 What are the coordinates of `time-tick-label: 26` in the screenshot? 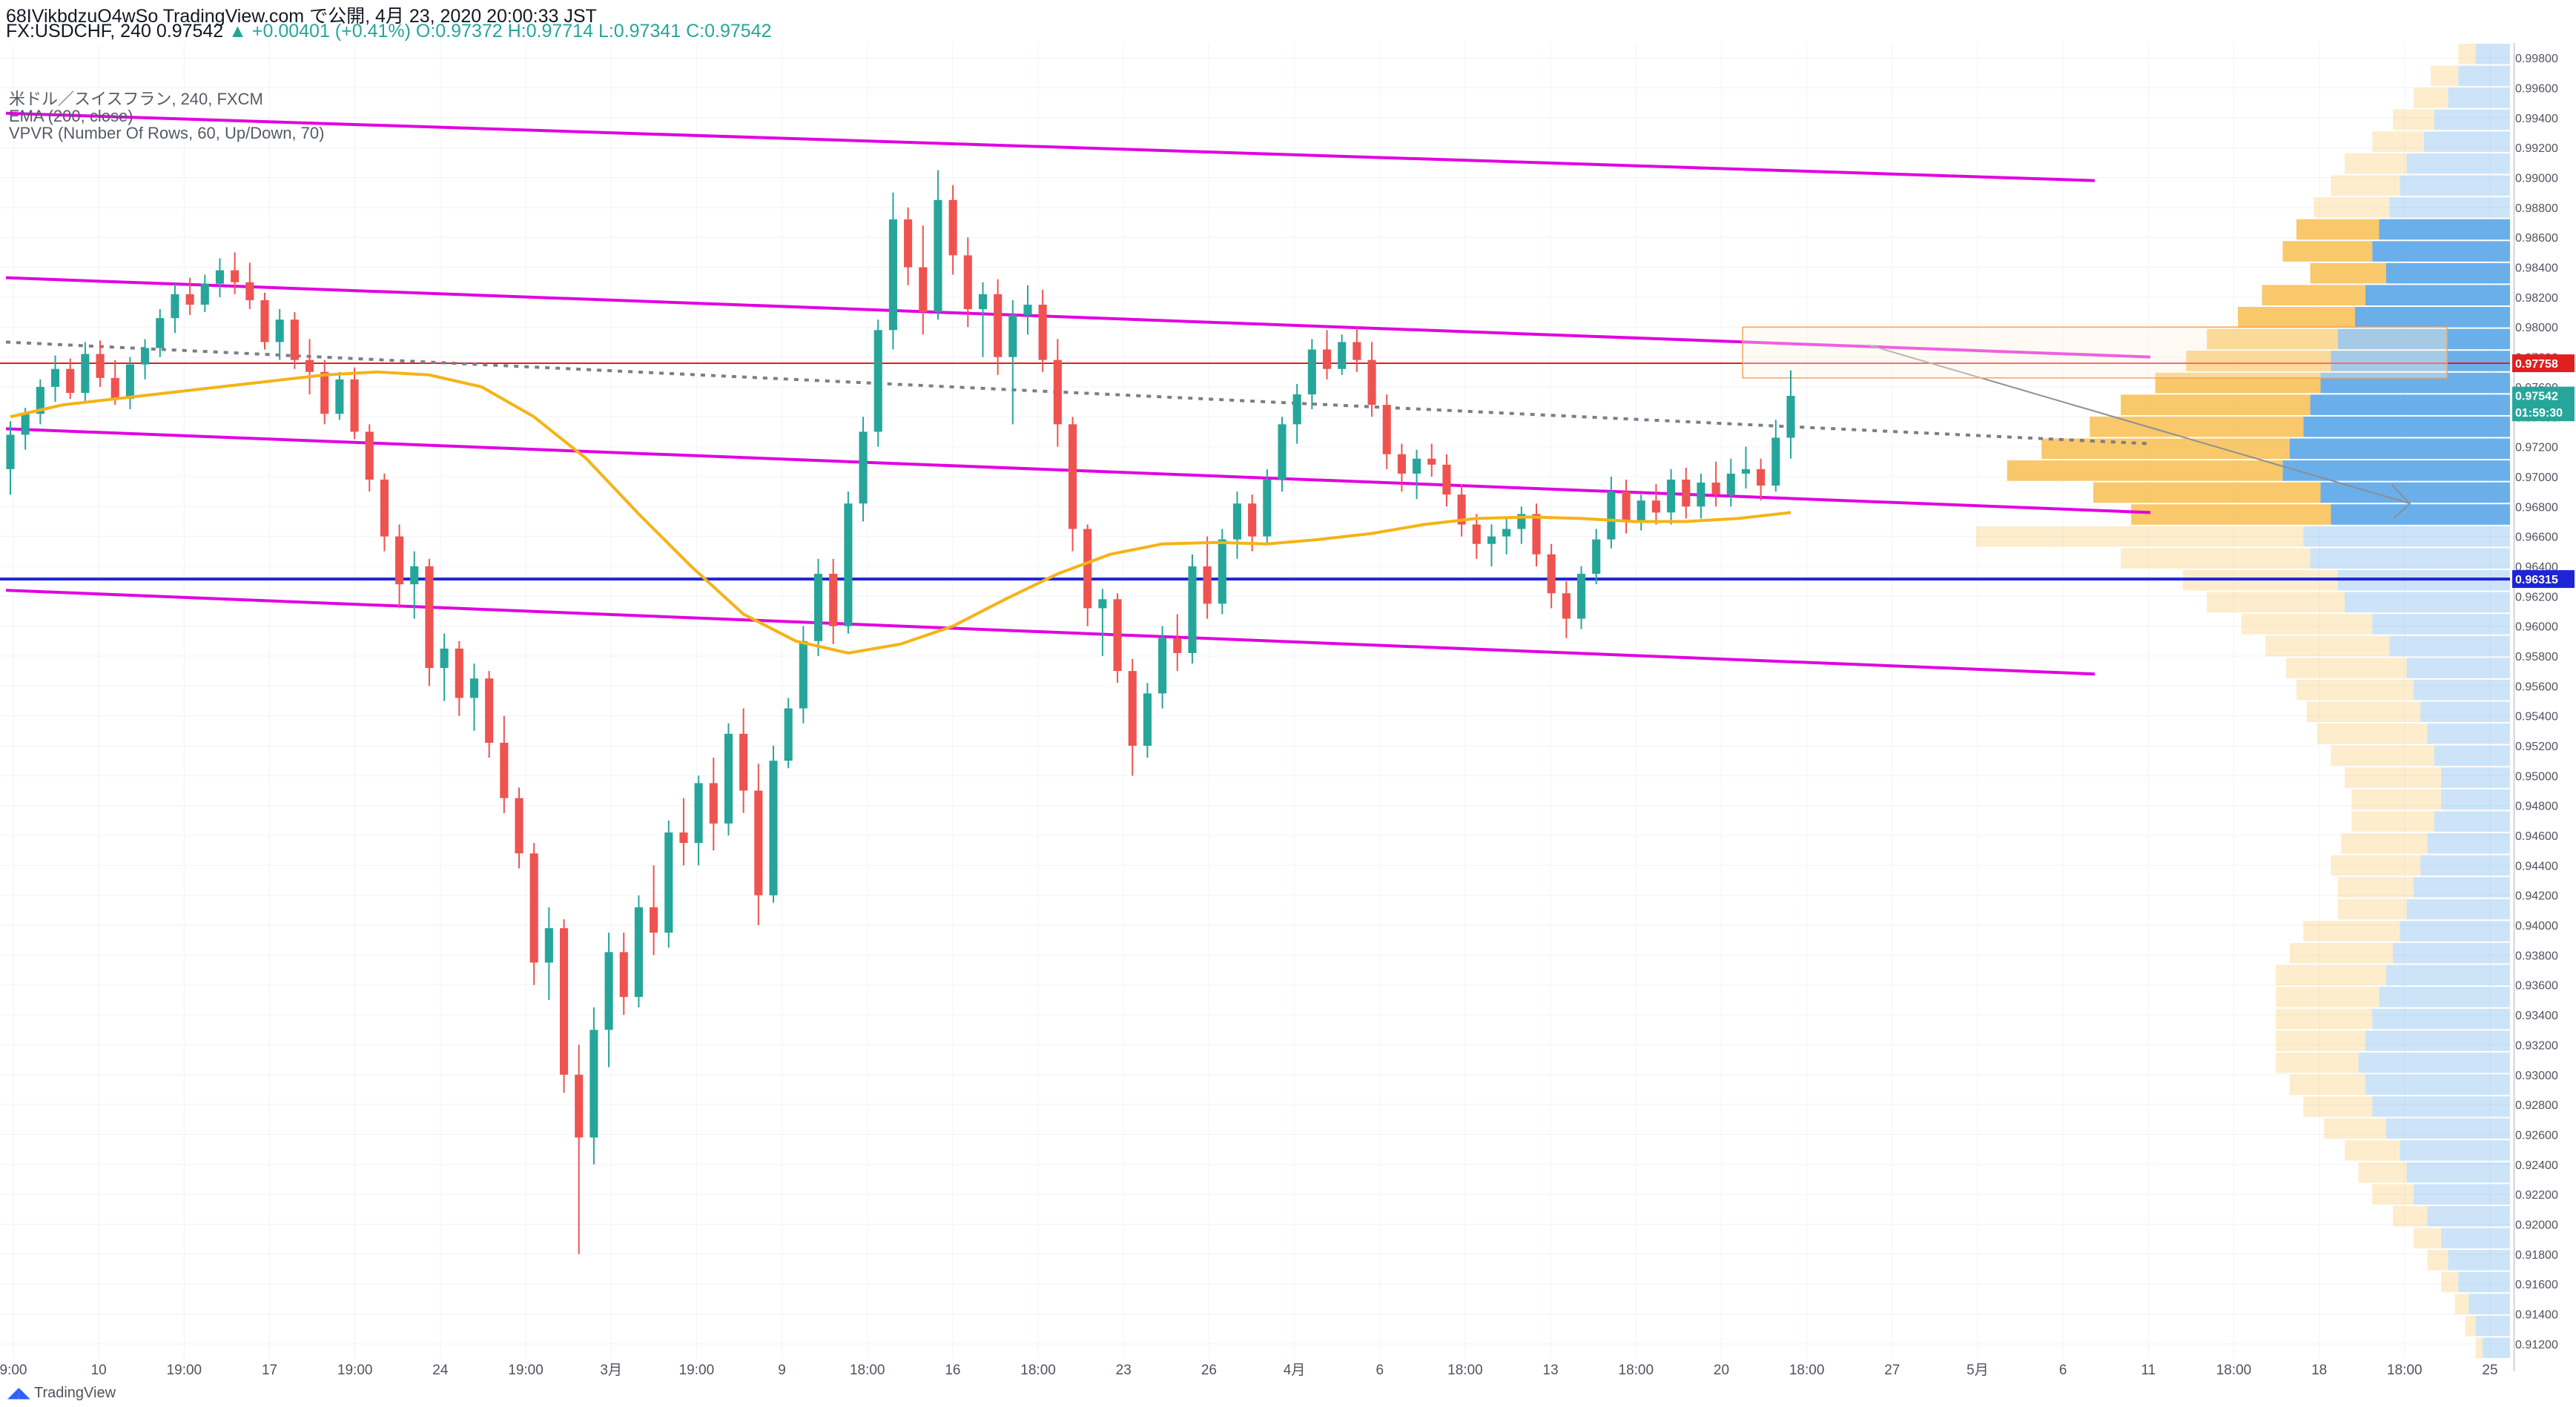 It's located at (1209, 1370).